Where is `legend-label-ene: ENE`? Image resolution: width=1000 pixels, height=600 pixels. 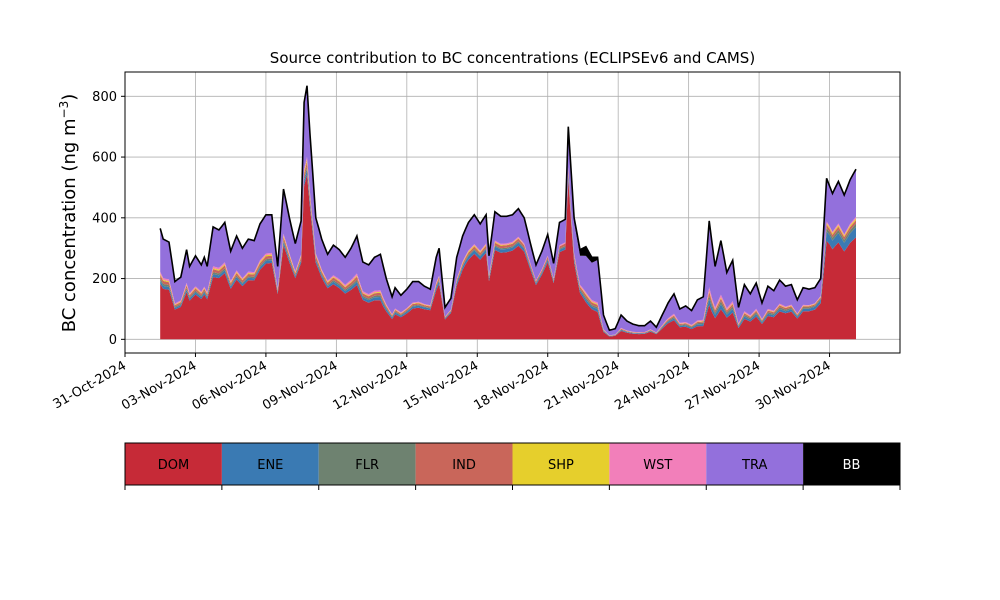 legend-label-ene: ENE is located at coordinates (270, 465).